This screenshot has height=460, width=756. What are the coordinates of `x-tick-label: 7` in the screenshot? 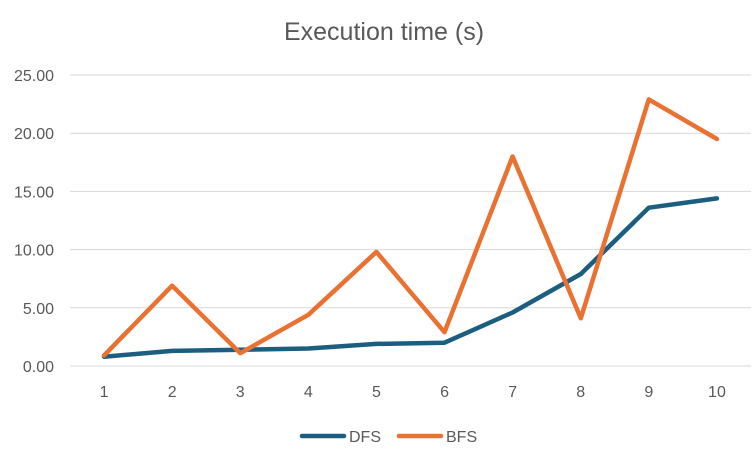 It's located at (512, 392).